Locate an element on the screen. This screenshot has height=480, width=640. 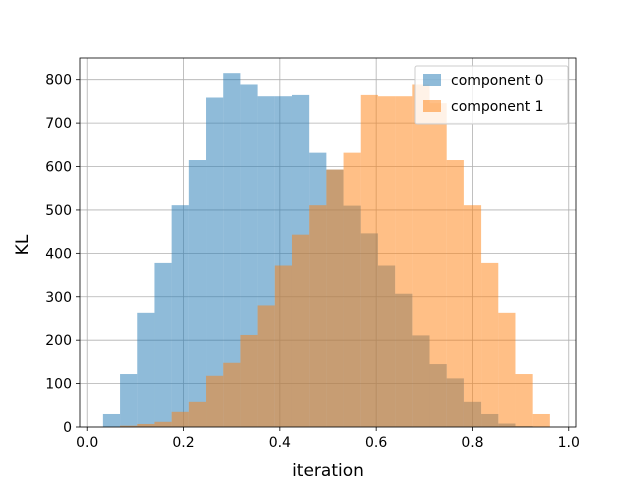
y-tick-label: 700 is located at coordinates (58, 124).